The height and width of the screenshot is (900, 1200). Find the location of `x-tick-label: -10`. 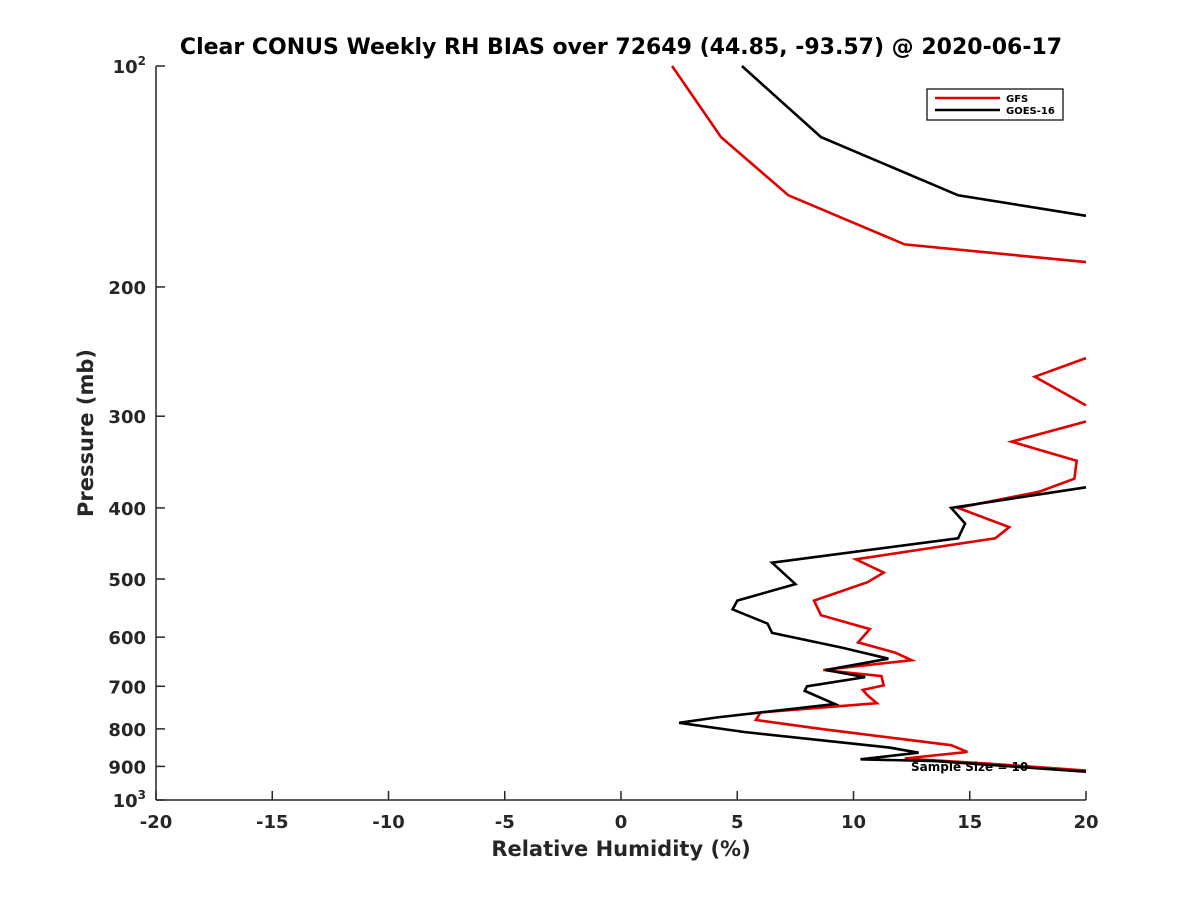

x-tick-label: -10 is located at coordinates (388, 822).